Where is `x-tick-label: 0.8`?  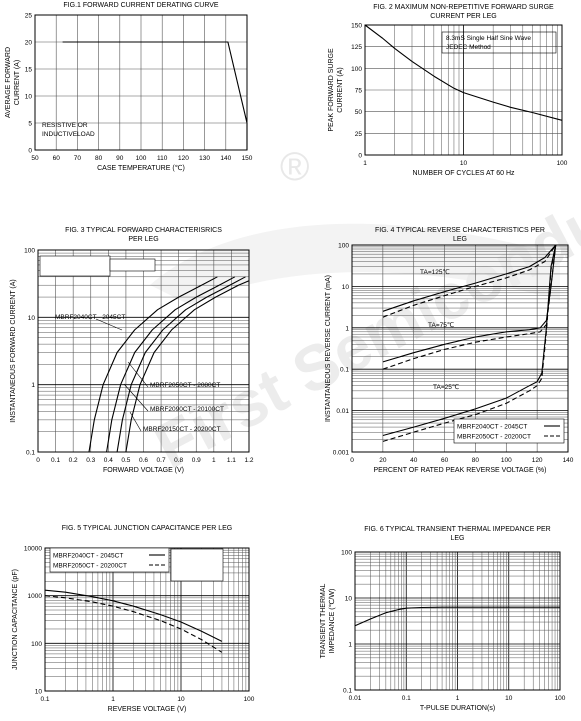 x-tick-label: 0.8 is located at coordinates (178, 460).